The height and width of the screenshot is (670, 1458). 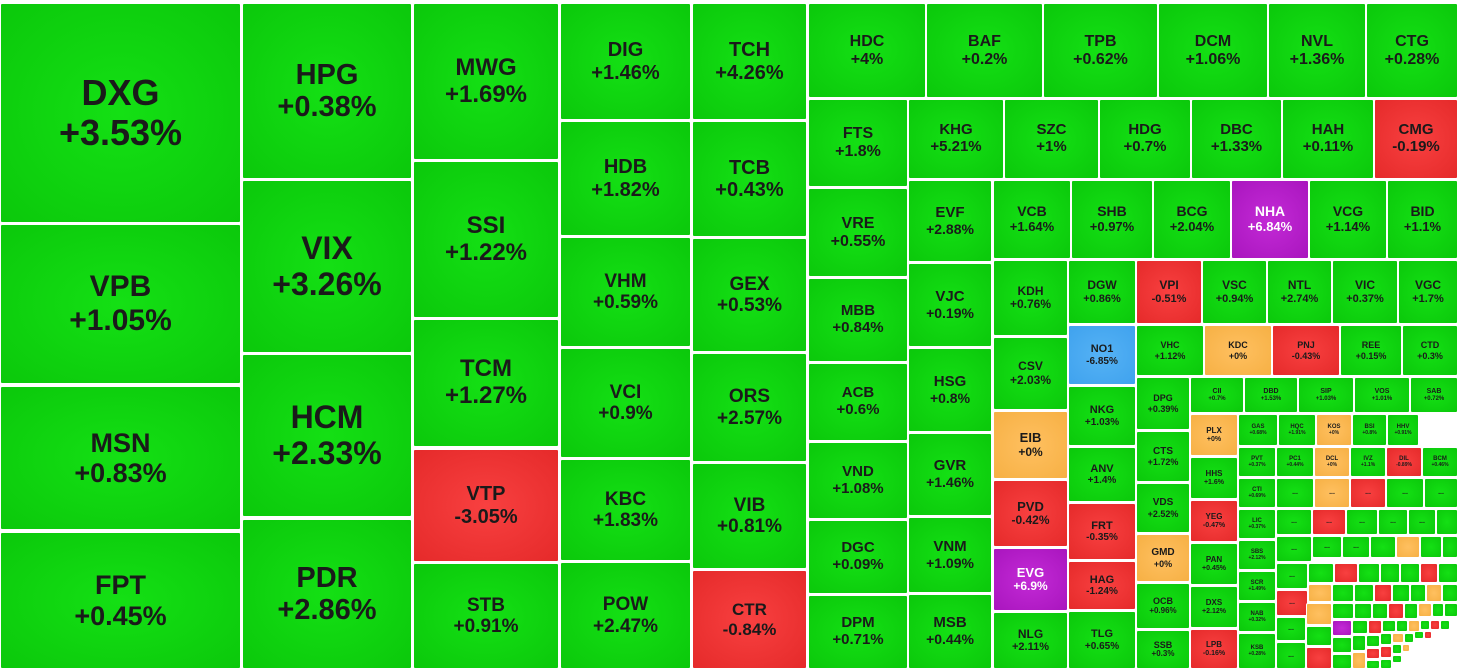 I want to click on tile-vix: VIX +3.26%, so click(x=327, y=266).